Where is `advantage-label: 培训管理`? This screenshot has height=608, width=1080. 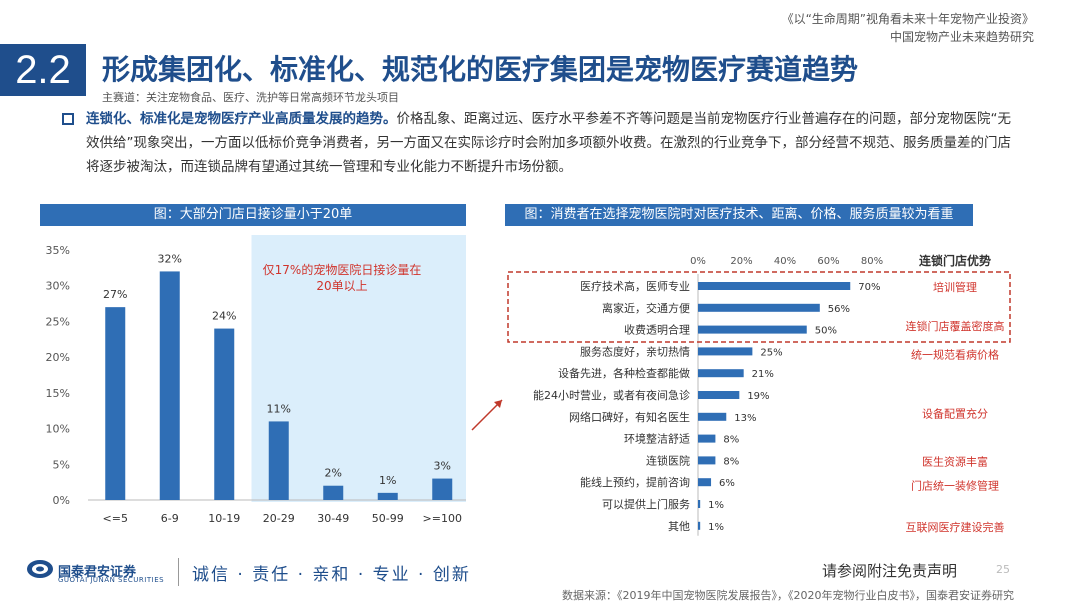
advantage-label: 培训管理 is located at coordinates (955, 287).